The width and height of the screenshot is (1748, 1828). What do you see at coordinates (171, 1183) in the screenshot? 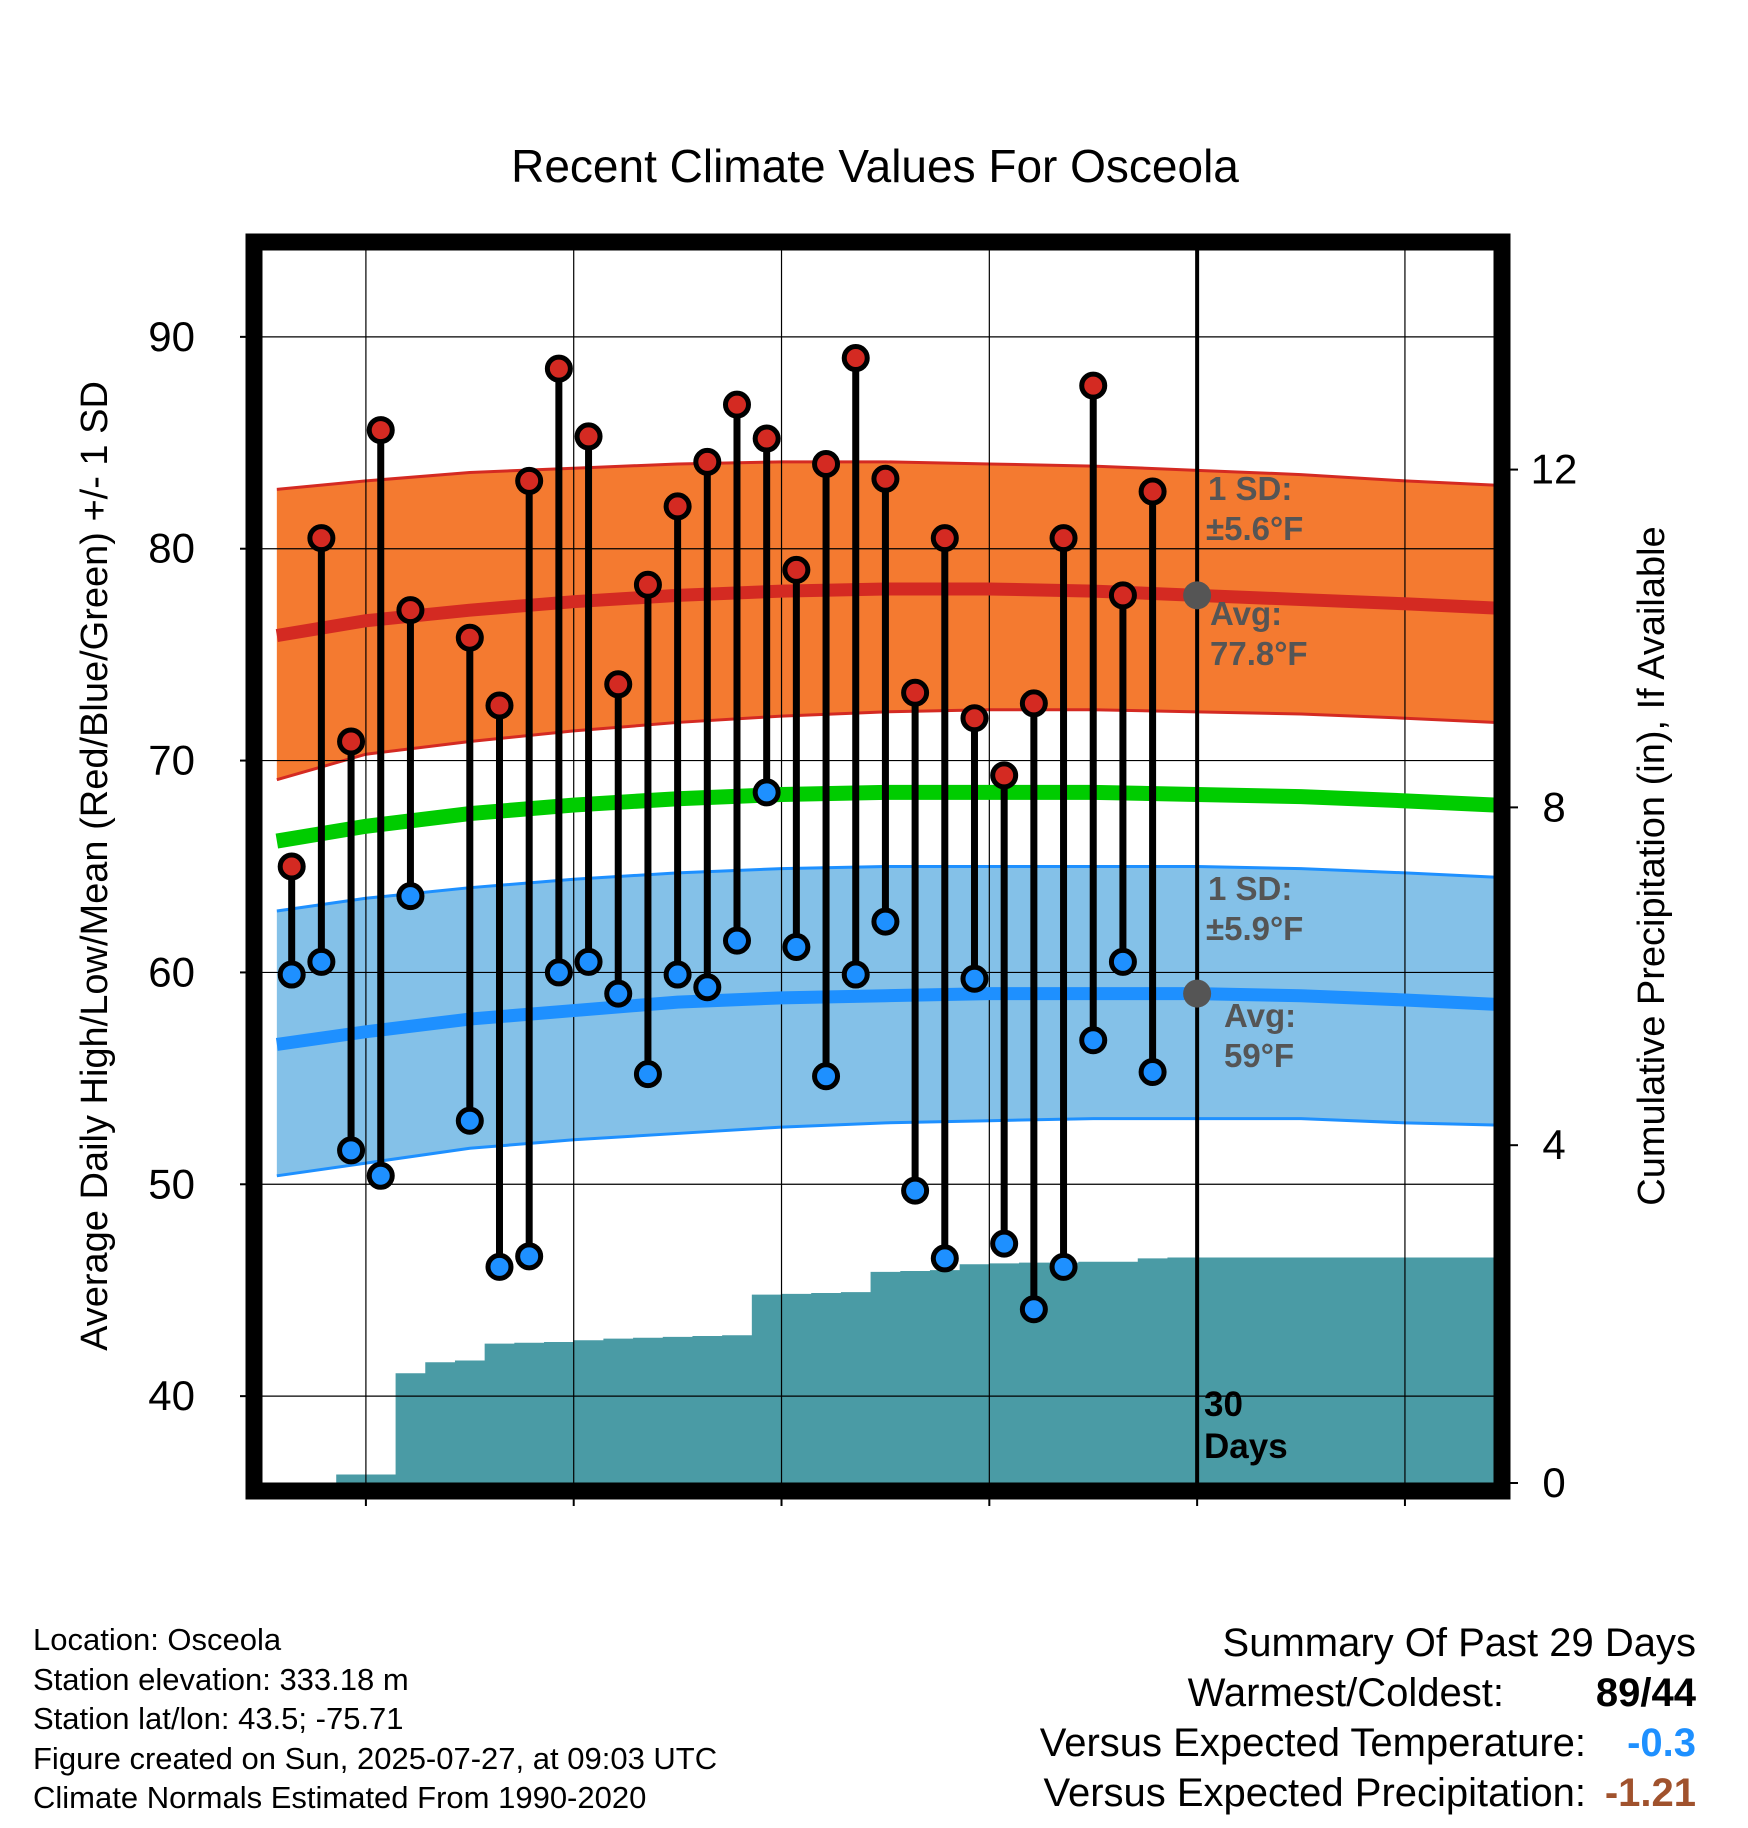
I see `y-tick-label: 50` at bounding box center [171, 1183].